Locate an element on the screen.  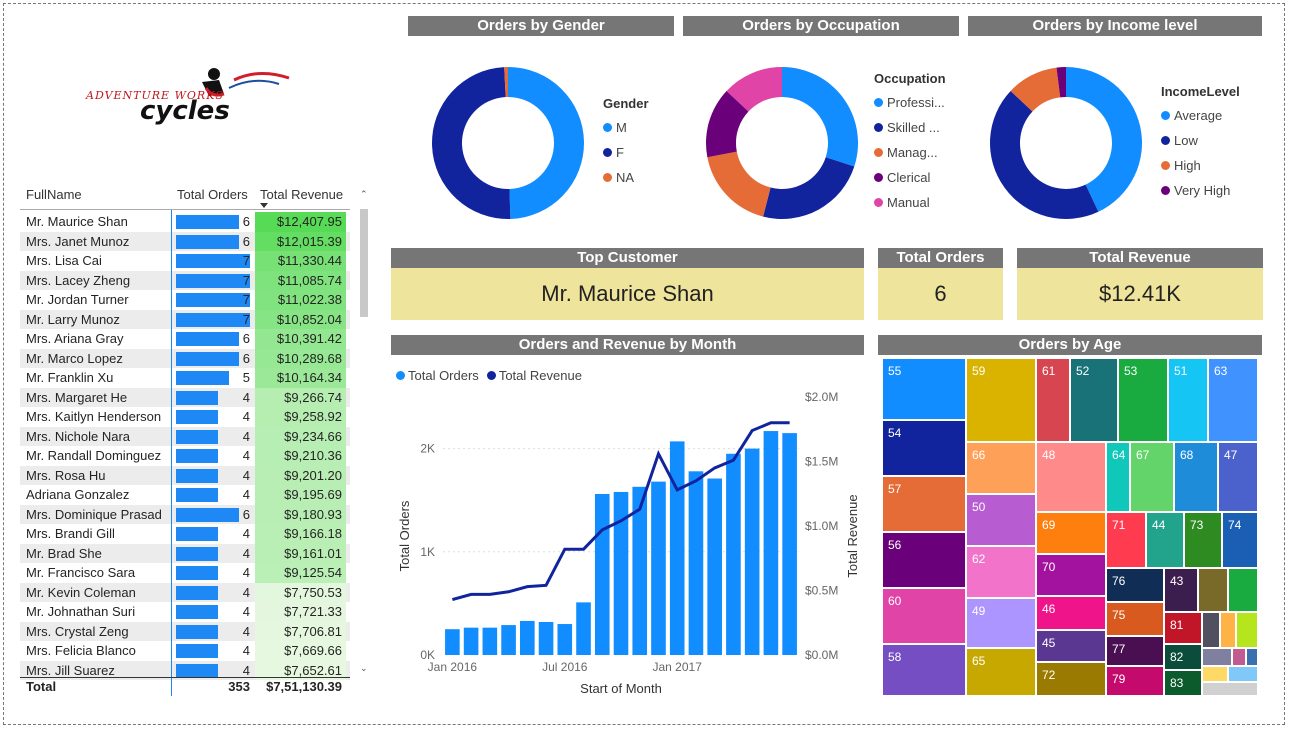
donut-slice-average is located at coordinates (1104, 139).